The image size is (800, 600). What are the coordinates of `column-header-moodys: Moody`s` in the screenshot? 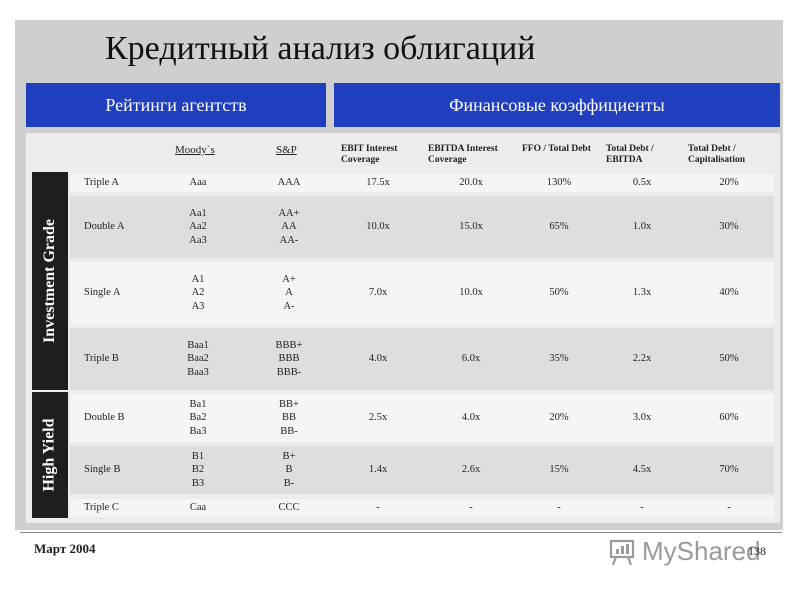 It's located at (195, 150).